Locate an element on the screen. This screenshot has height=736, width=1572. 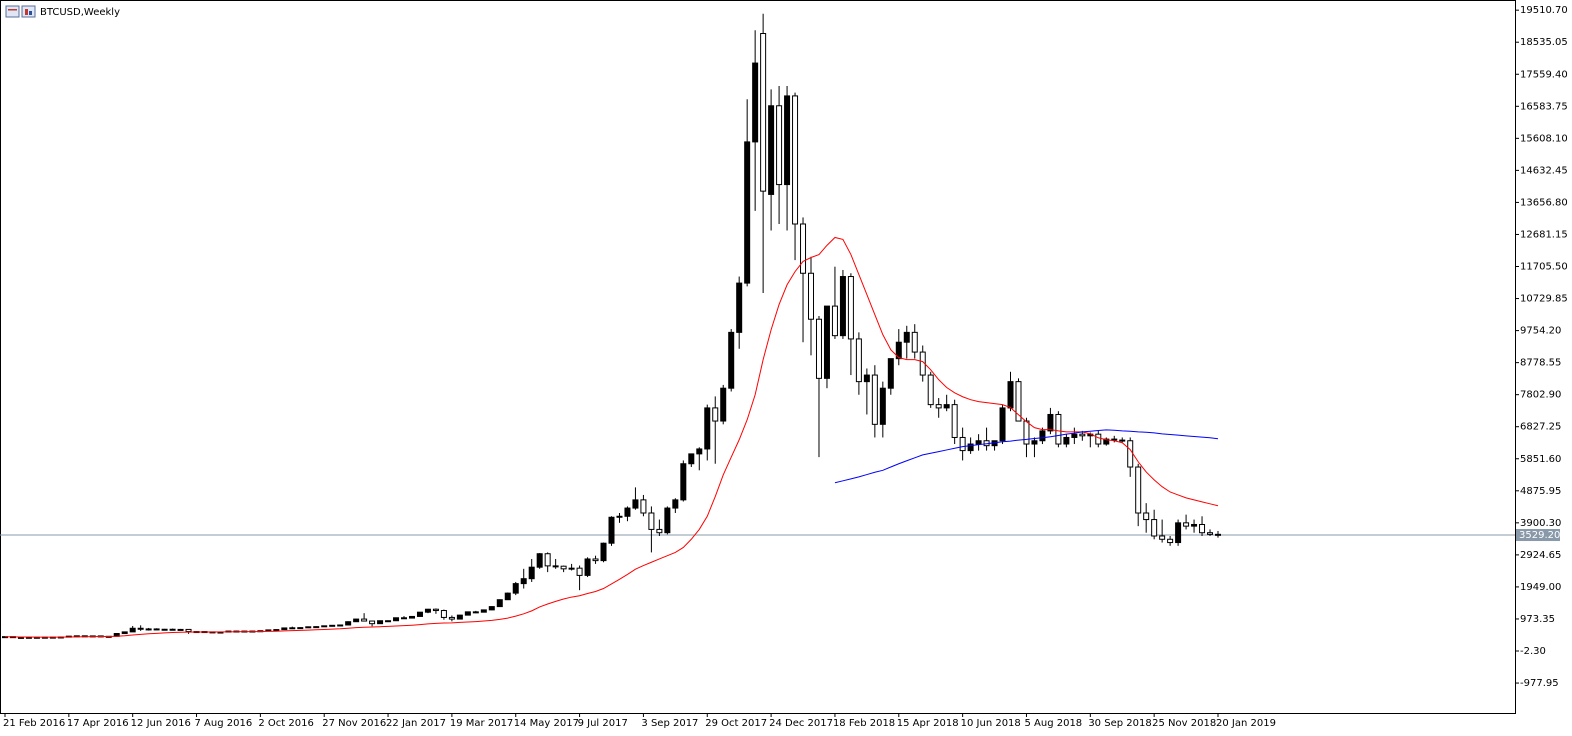
moving-average-line is located at coordinates (1026, 456).